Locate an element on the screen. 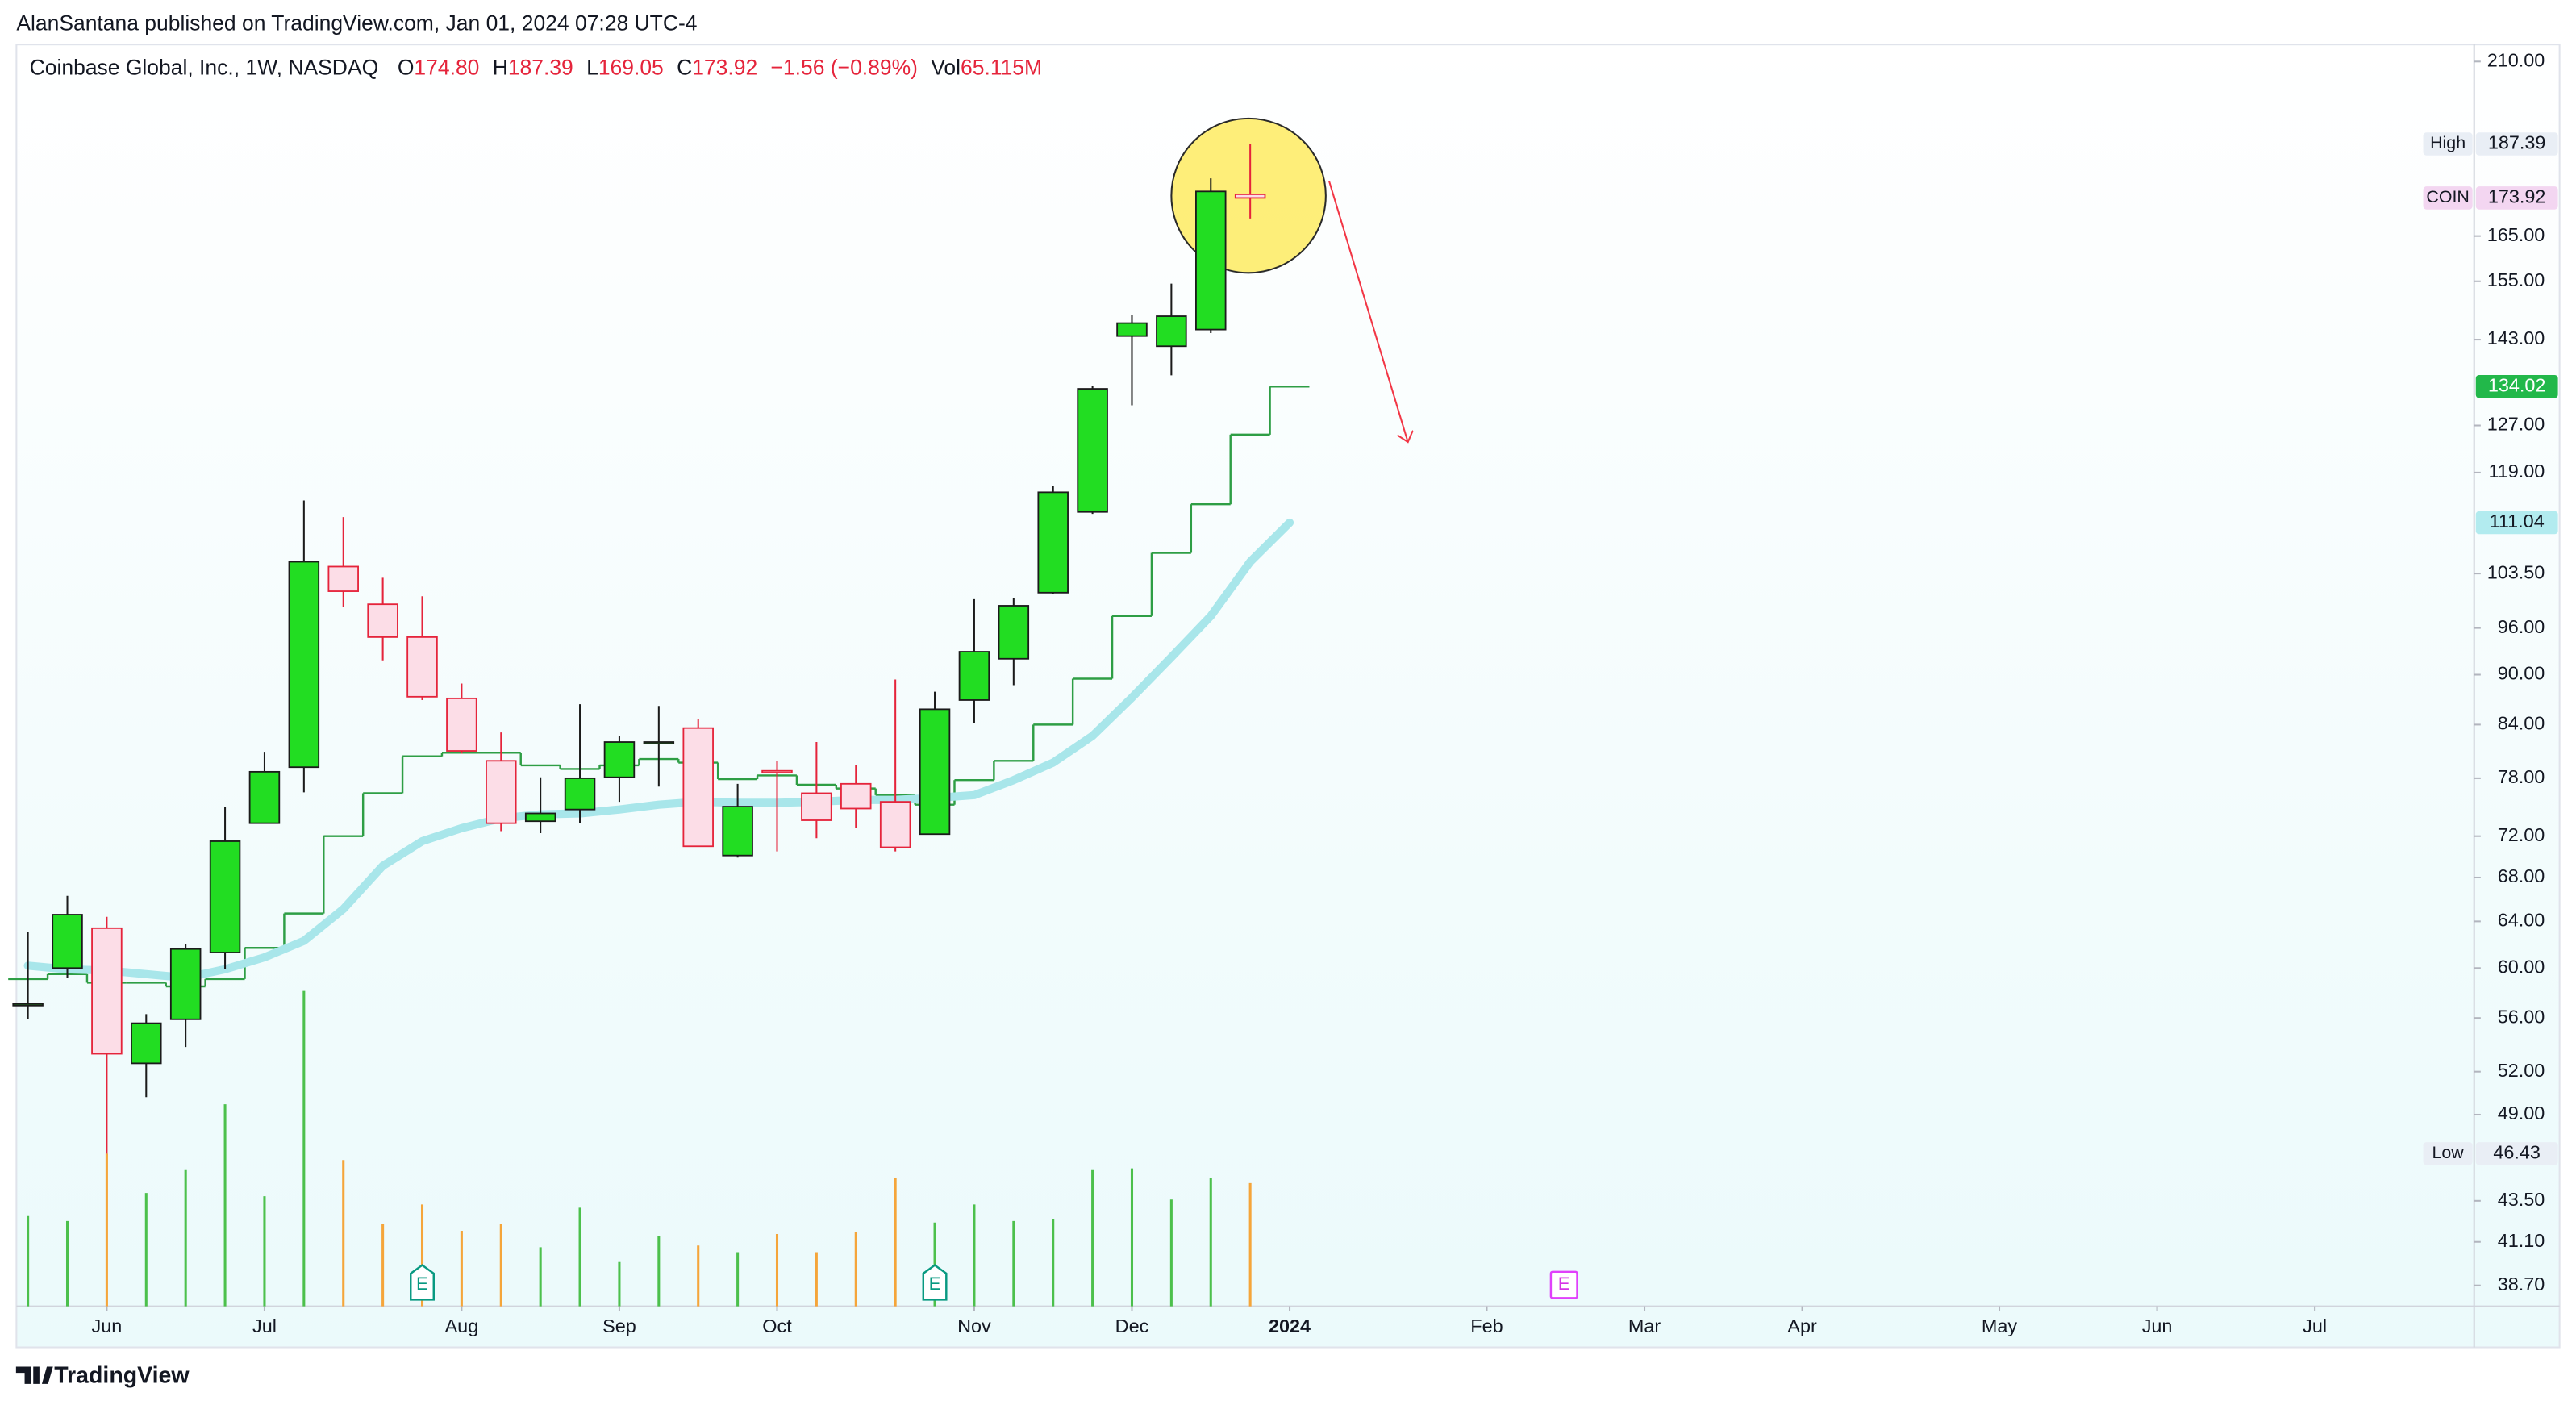 The width and height of the screenshot is (2576, 1405). price-label-name: Low is located at coordinates (2448, 1153).